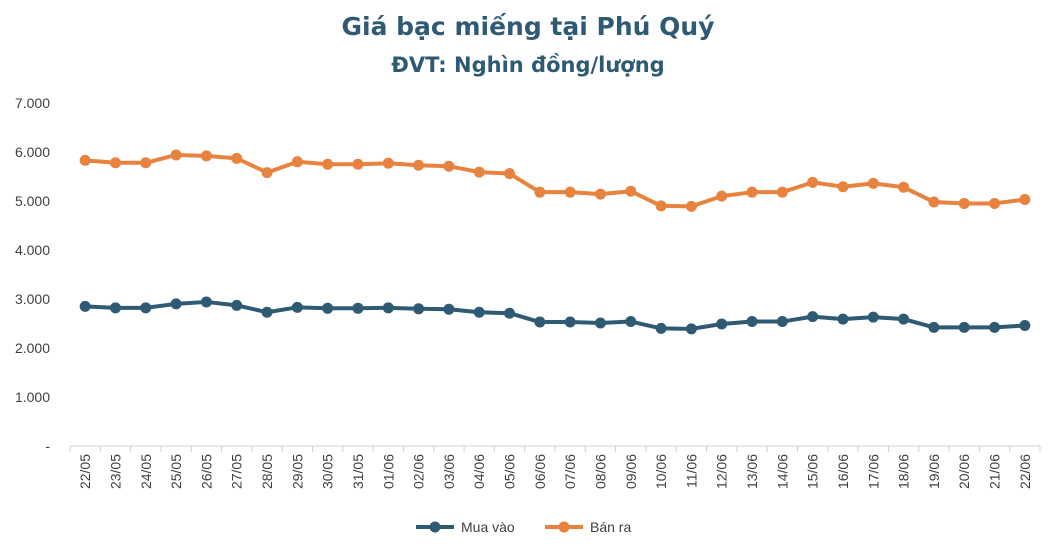 This screenshot has height=548, width=1056. Describe the element at coordinates (449, 471) in the screenshot. I see `x-tick-label: 03/06` at that location.